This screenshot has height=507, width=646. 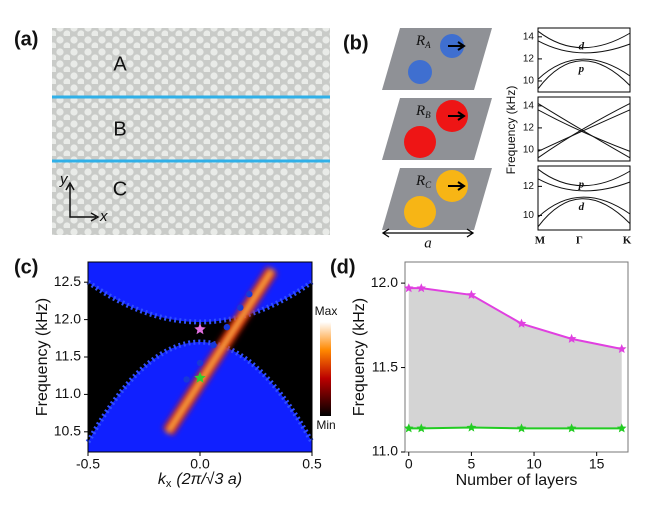 I want to click on lattice-arrow, so click(x=428, y=233).